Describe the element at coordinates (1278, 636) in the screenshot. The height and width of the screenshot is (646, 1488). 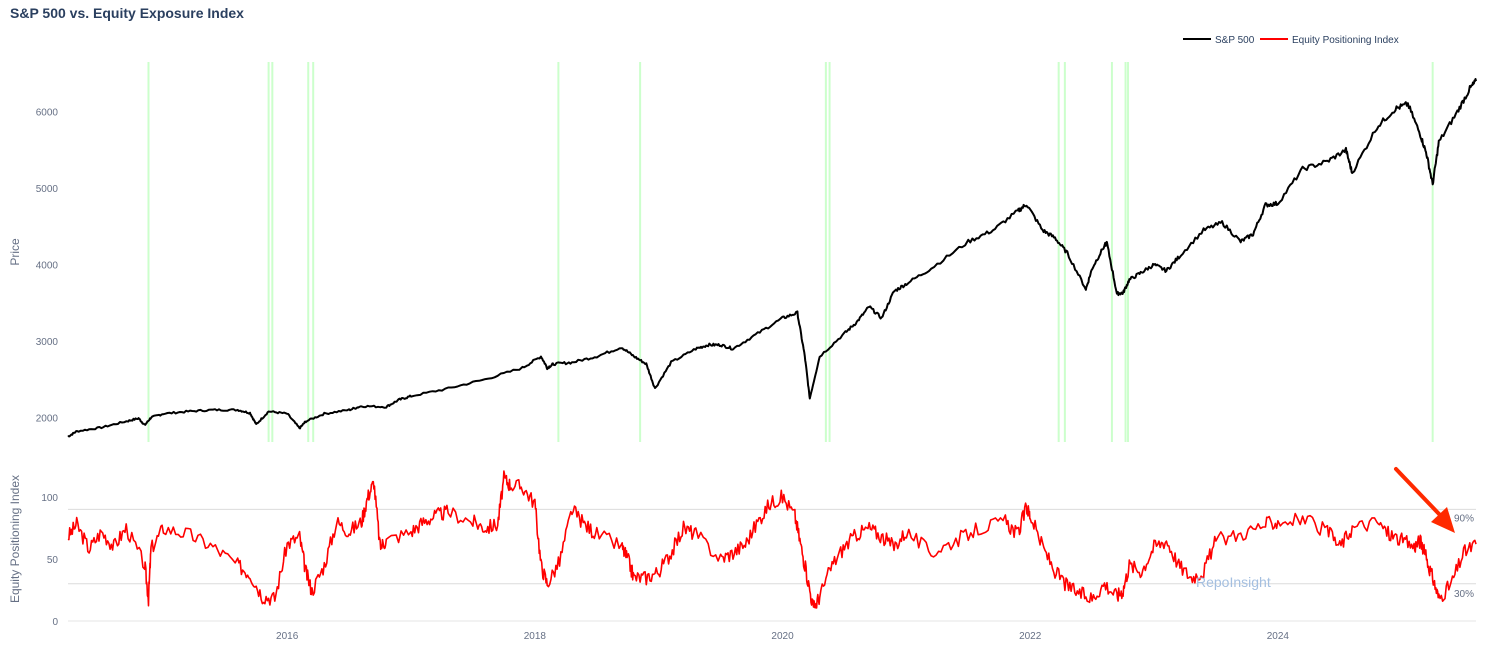
I see `x-tick-label: 2024` at that location.